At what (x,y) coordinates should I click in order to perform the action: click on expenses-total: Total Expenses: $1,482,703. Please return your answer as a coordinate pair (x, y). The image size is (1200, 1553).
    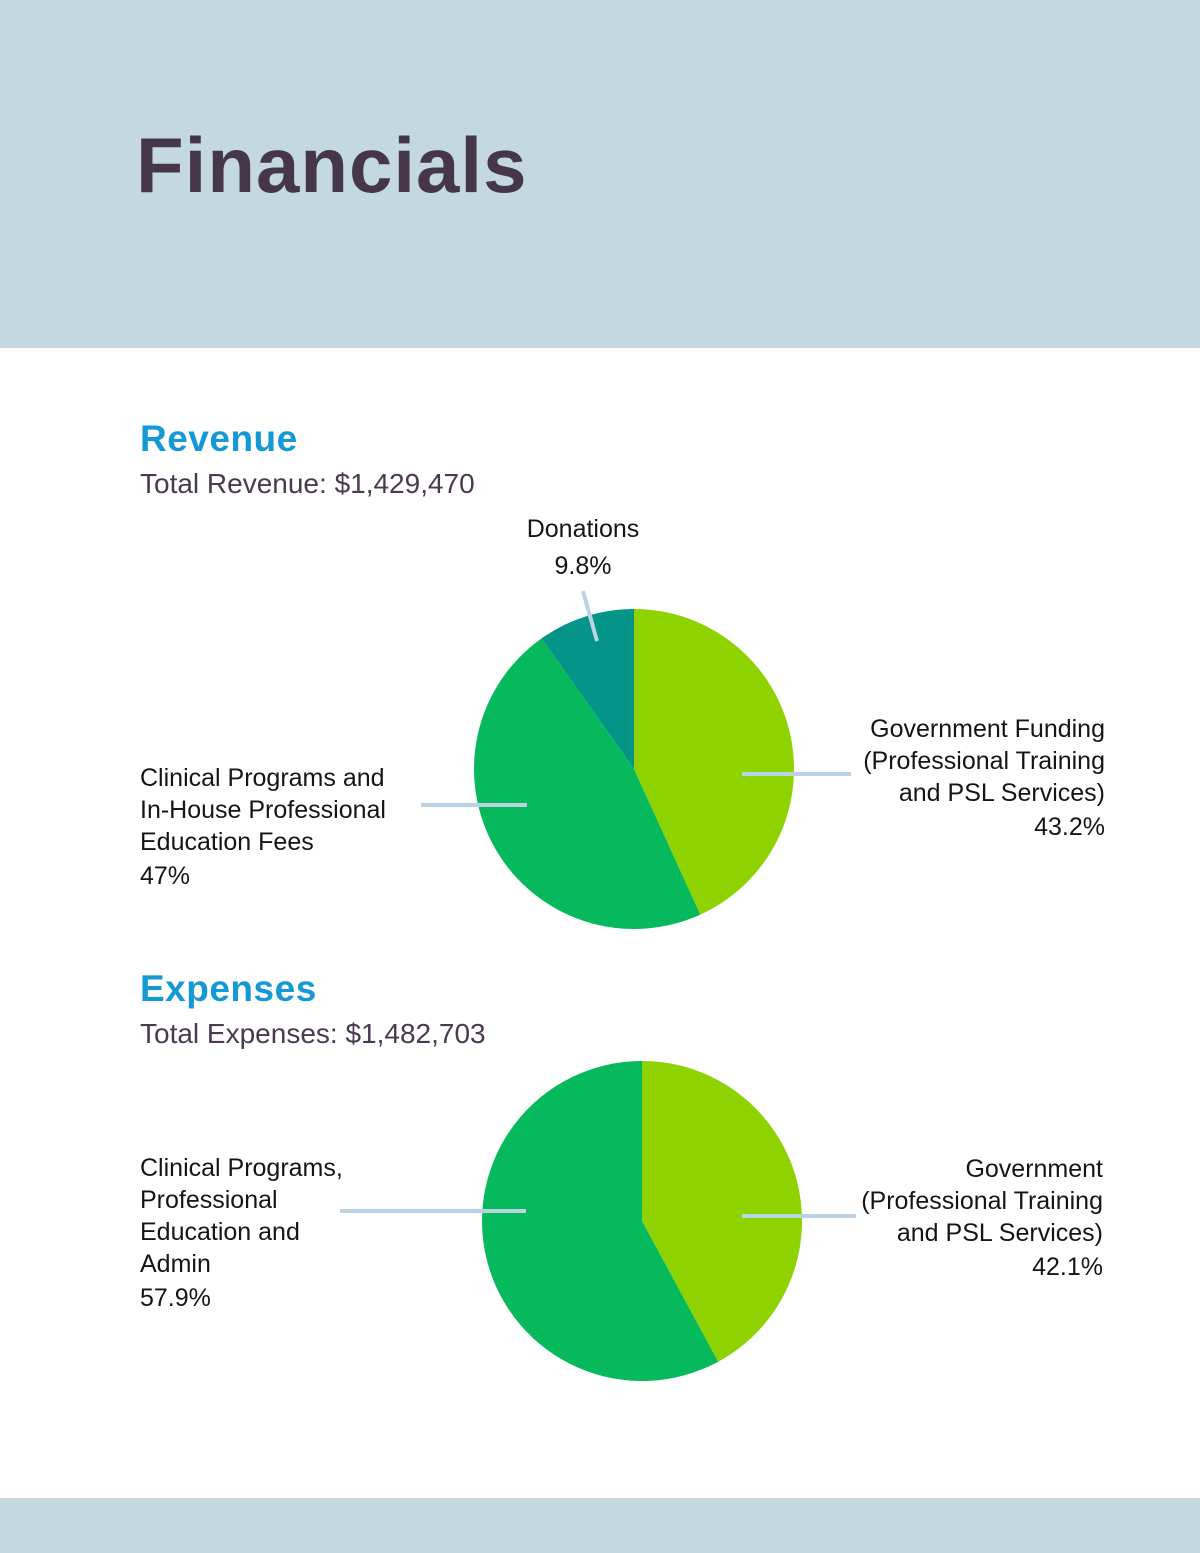
    Looking at the image, I should click on (313, 1033).